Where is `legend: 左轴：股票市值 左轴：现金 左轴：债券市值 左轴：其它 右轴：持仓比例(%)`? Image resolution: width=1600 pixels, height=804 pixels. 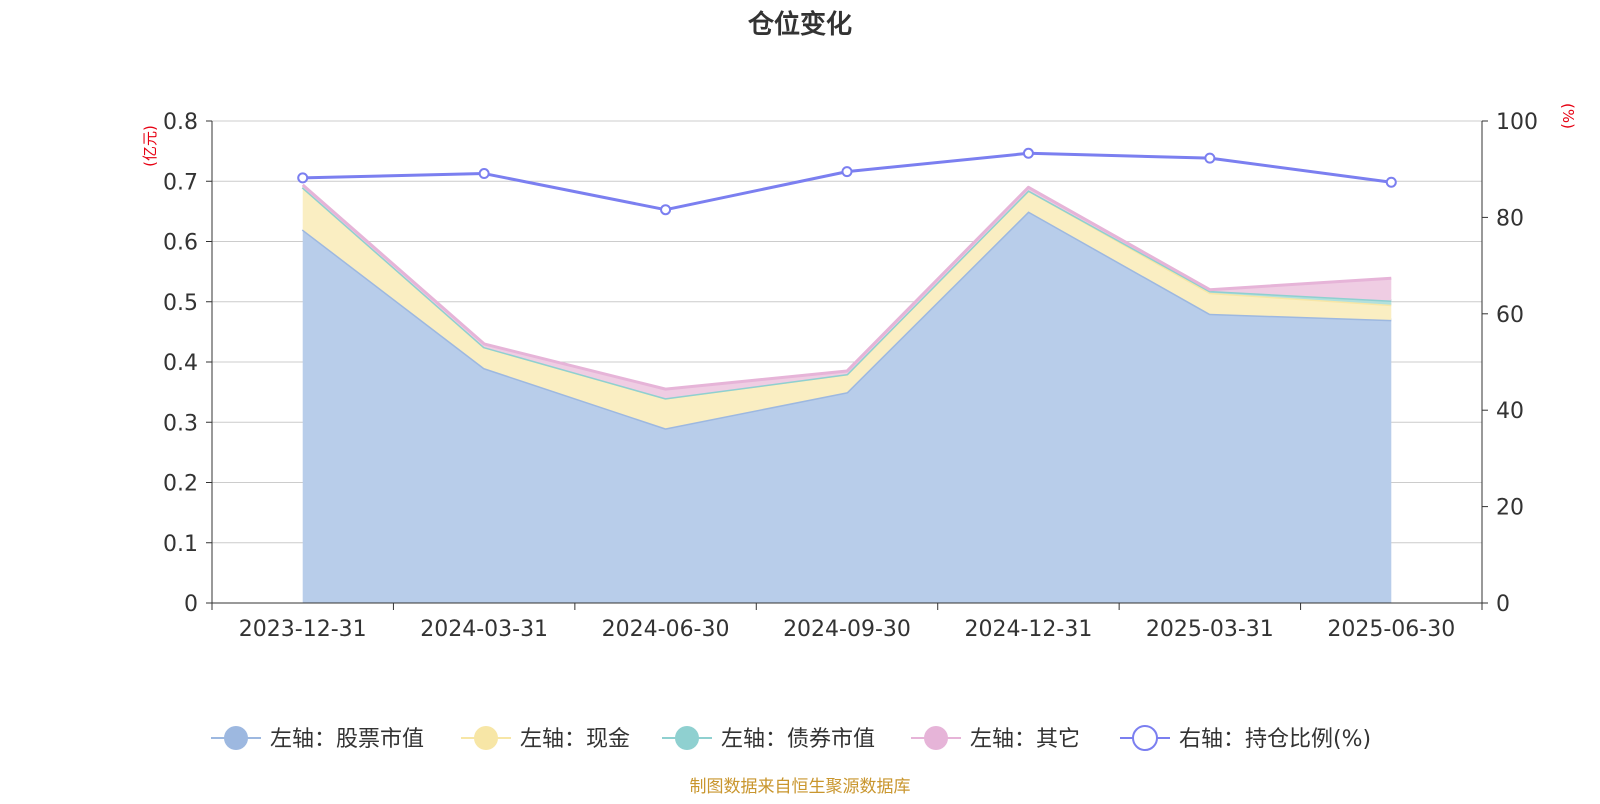 legend: 左轴：股票市值 左轴：现金 左轴：债券市值 左轴：其它 右轴：持仓比例(%) is located at coordinates (791, 738).